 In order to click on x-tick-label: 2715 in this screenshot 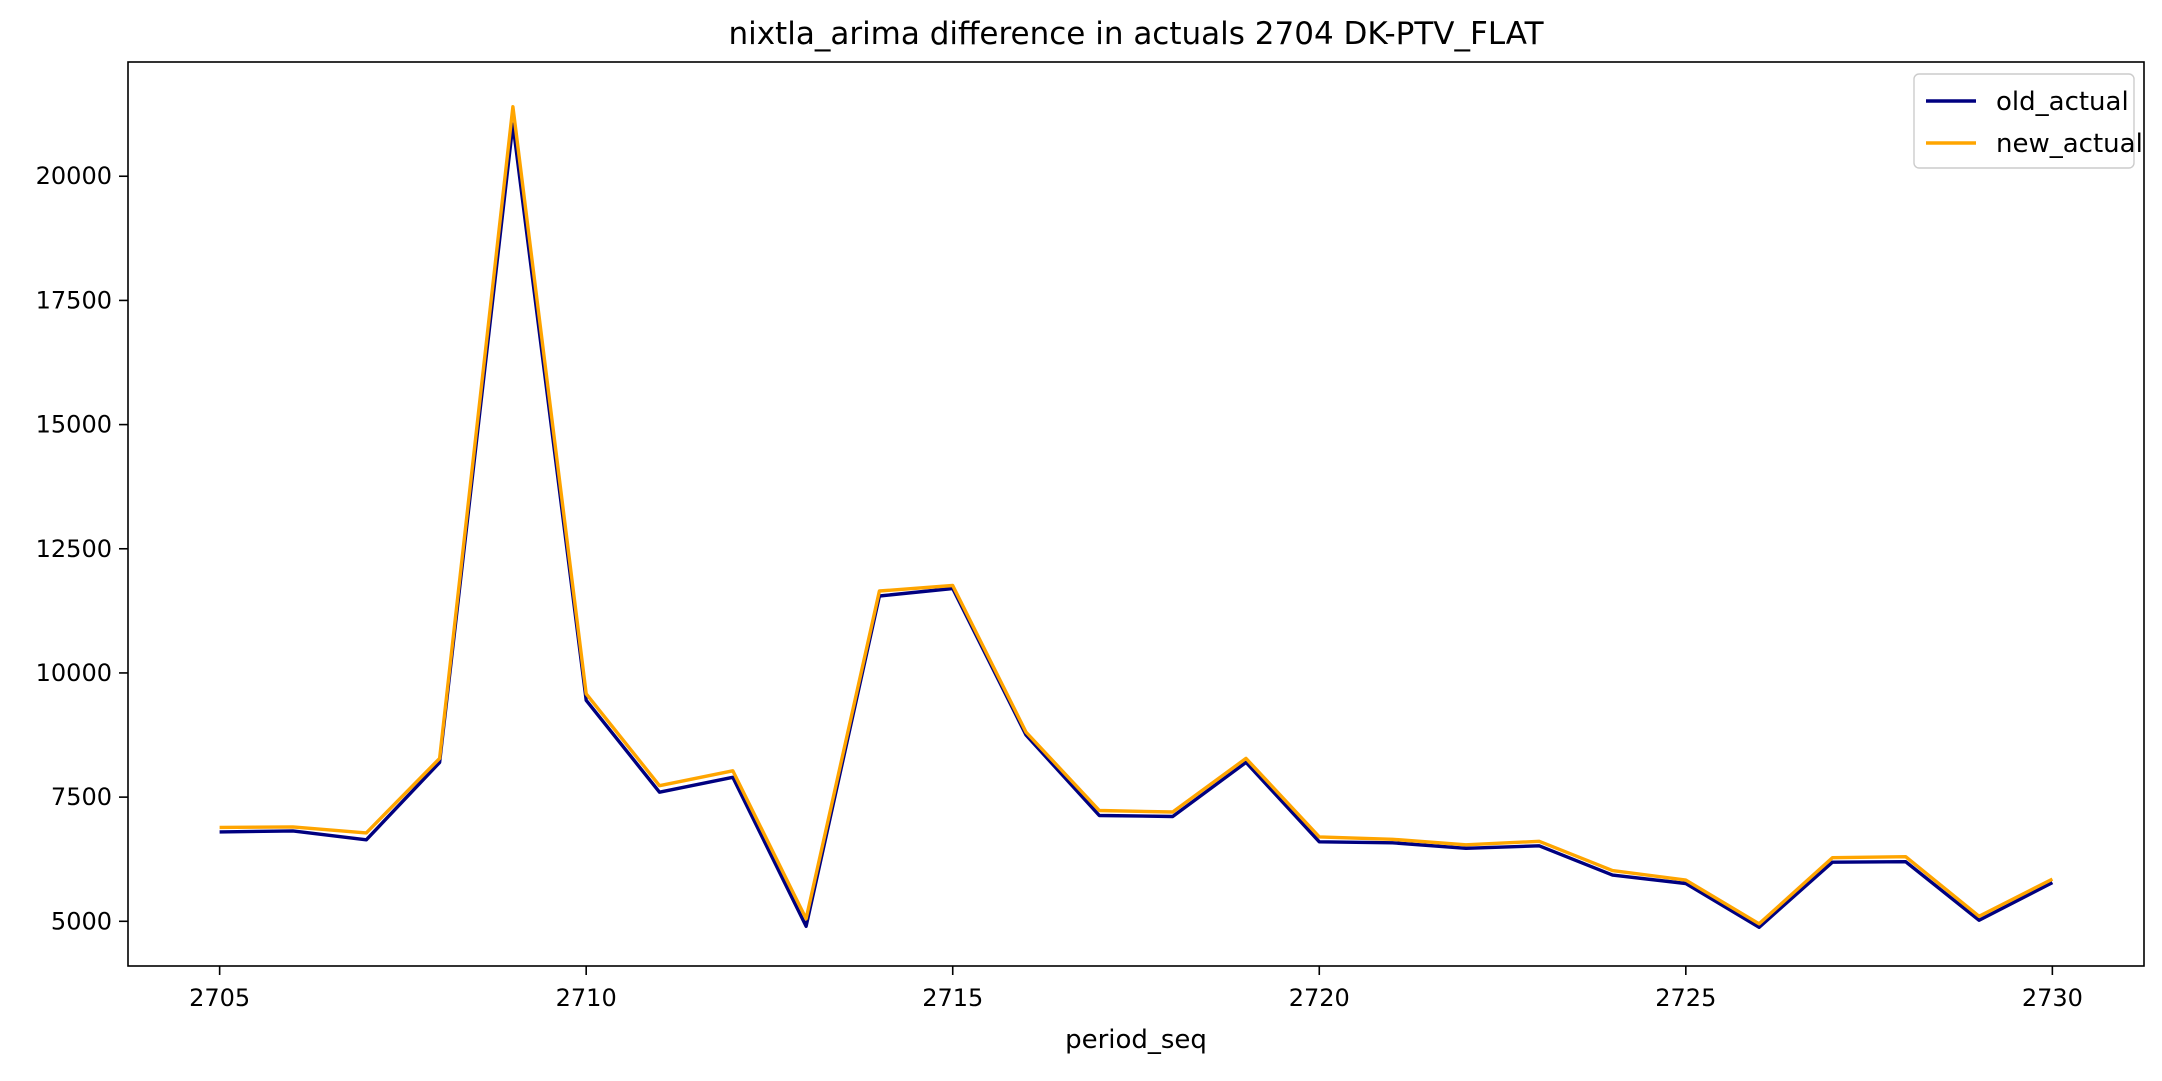, I will do `click(952, 998)`.